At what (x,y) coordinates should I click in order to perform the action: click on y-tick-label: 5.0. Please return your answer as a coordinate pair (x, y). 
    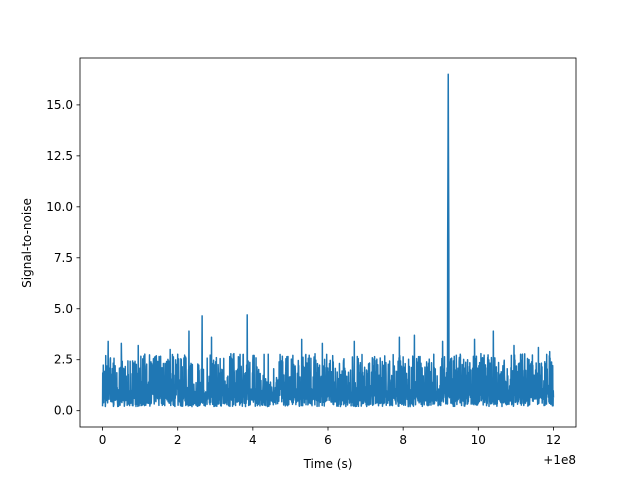
    Looking at the image, I should click on (63, 309).